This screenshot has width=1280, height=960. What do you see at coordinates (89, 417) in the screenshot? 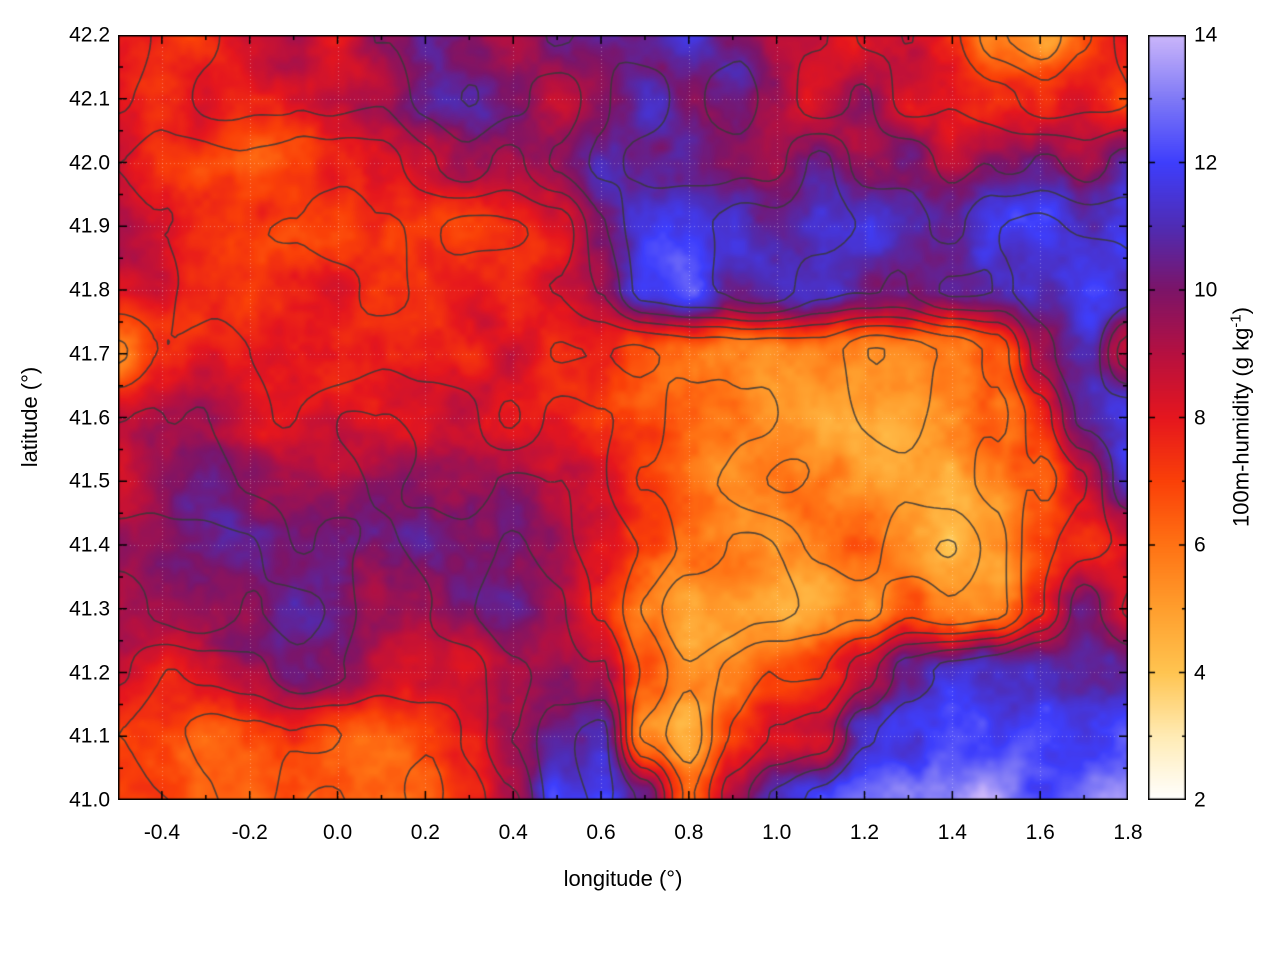
I see `y-tick-label: 41.6` at bounding box center [89, 417].